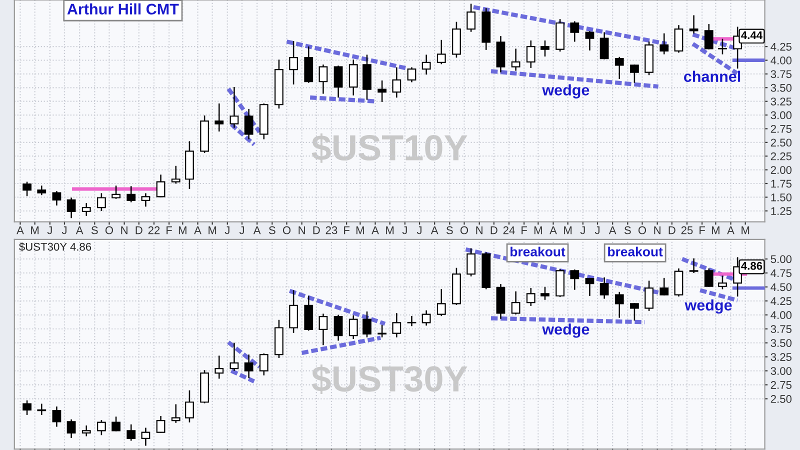 This screenshot has height=450, width=800. What do you see at coordinates (712, 76) in the screenshot?
I see `annotation: channel` at bounding box center [712, 76].